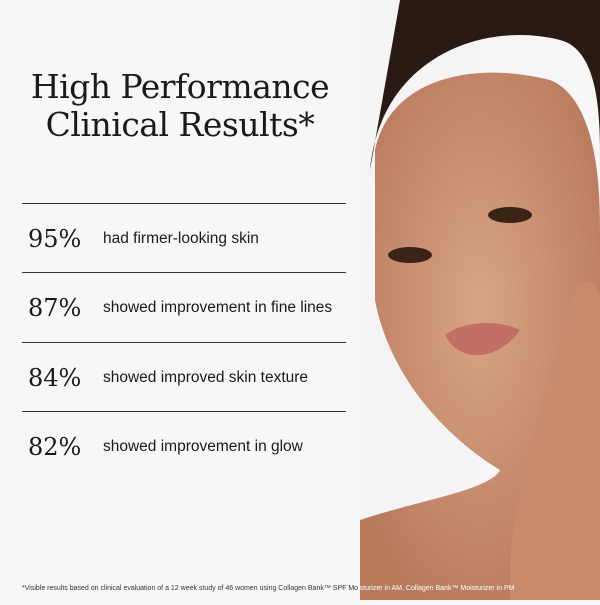 This screenshot has width=600, height=605. I want to click on stat-row: 84% showed improved skin texture, so click(184, 377).